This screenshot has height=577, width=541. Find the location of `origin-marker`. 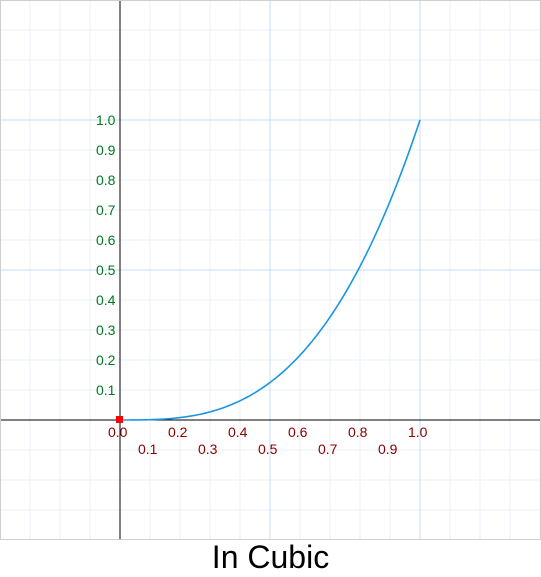

origin-marker is located at coordinates (119, 419).